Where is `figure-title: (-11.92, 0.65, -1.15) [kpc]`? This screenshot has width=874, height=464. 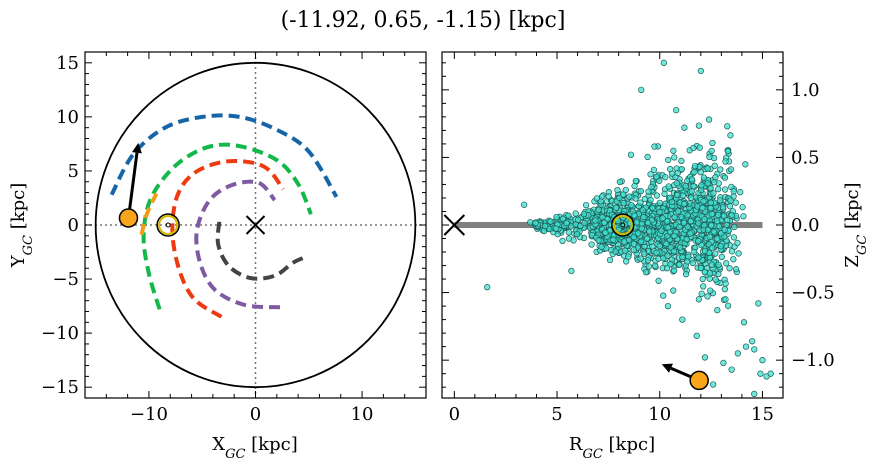
figure-title: (-11.92, 0.65, -1.15) [kpc] is located at coordinates (423, 20).